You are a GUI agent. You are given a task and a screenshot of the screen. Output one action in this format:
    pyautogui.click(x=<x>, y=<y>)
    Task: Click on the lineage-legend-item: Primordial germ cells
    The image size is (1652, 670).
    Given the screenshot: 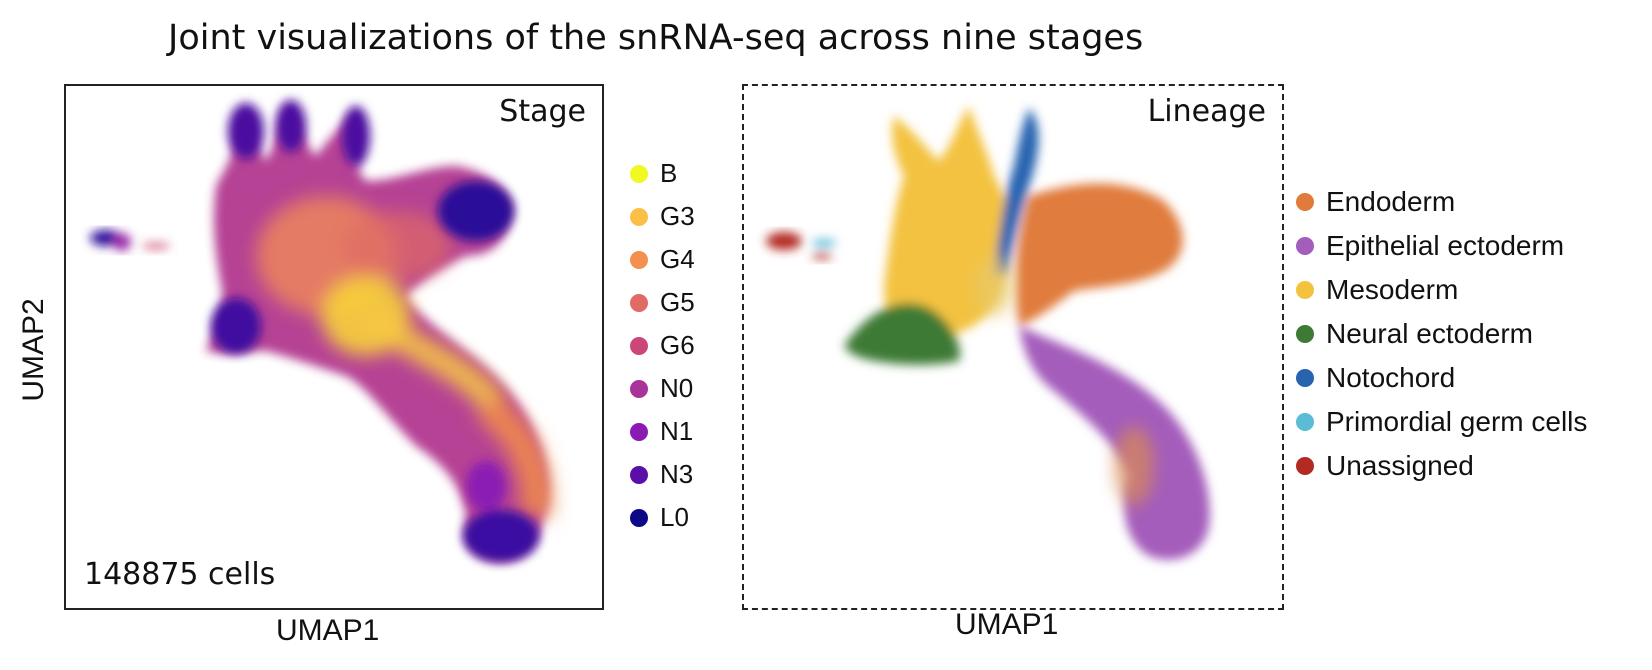 What is the action you would take?
    pyautogui.click(x=1441, y=422)
    